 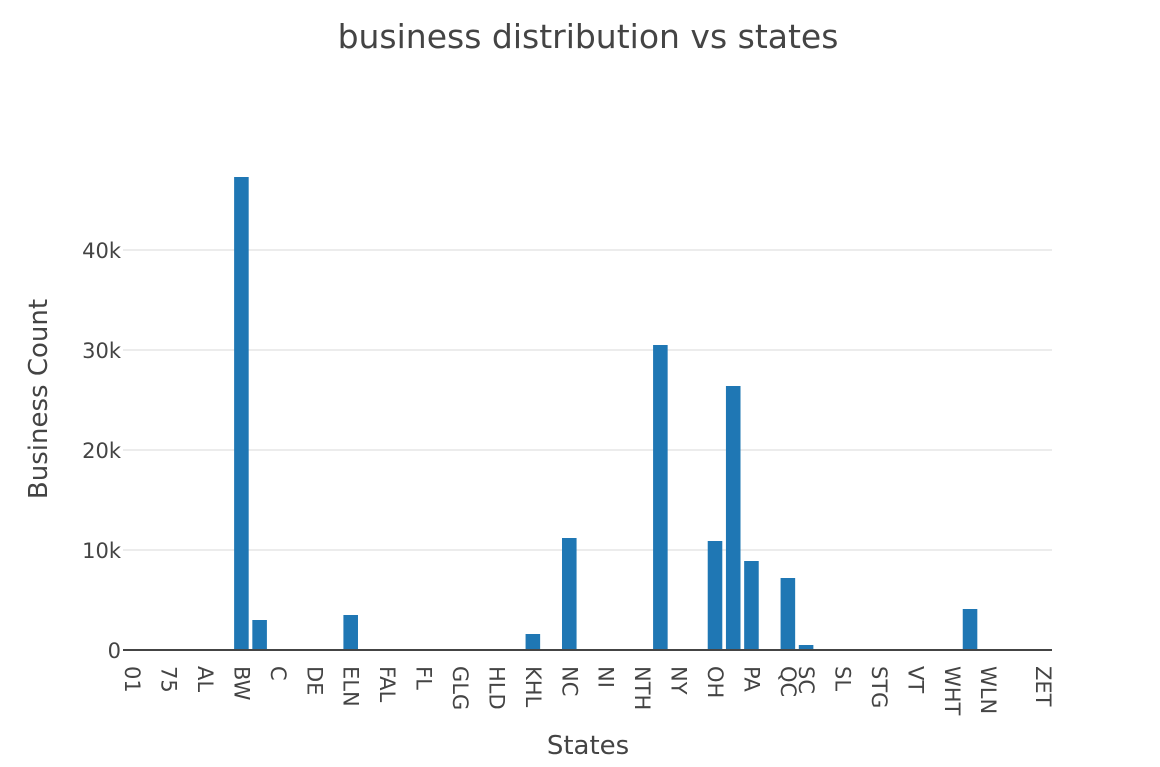 I want to click on x-tick-label: GLG, so click(x=460, y=688).